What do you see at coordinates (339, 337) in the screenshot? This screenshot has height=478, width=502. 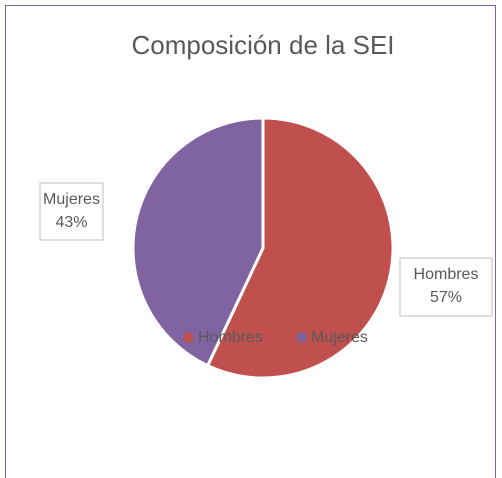 I see `legend-label: Mujeres` at bounding box center [339, 337].